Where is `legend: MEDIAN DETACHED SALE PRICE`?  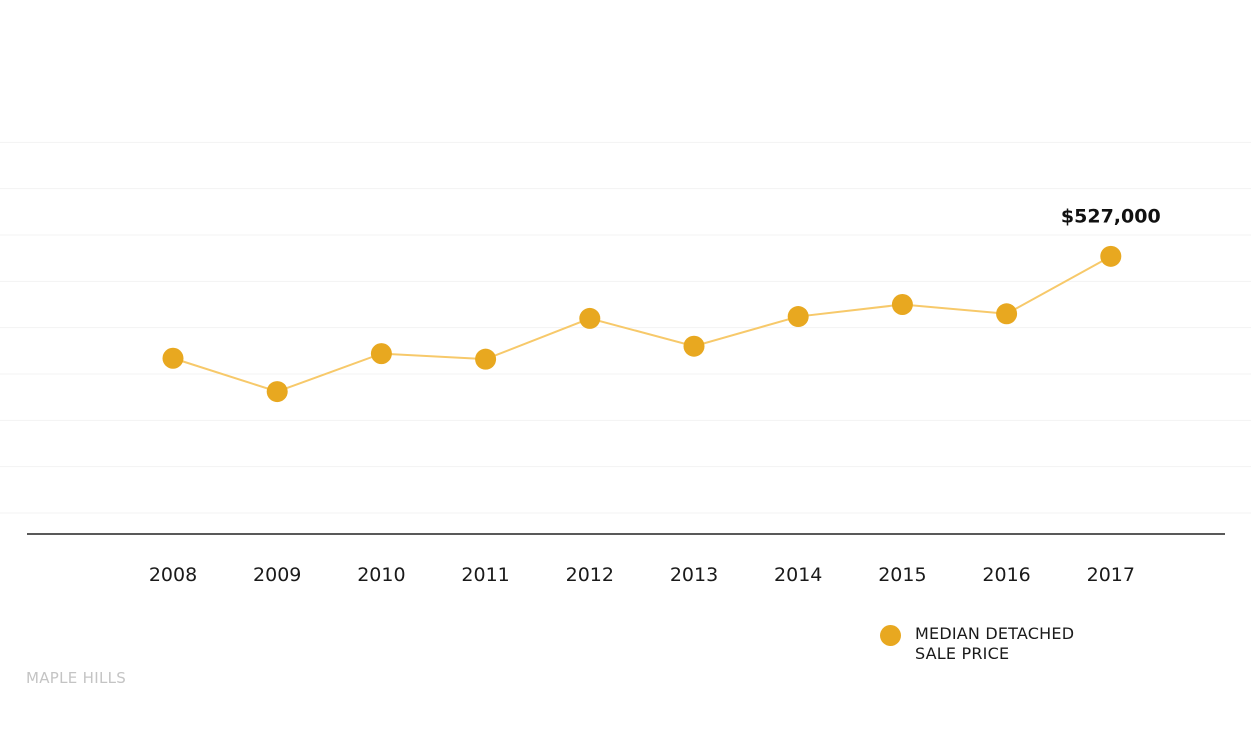
legend: MEDIAN DETACHED SALE PRICE is located at coordinates (977, 644).